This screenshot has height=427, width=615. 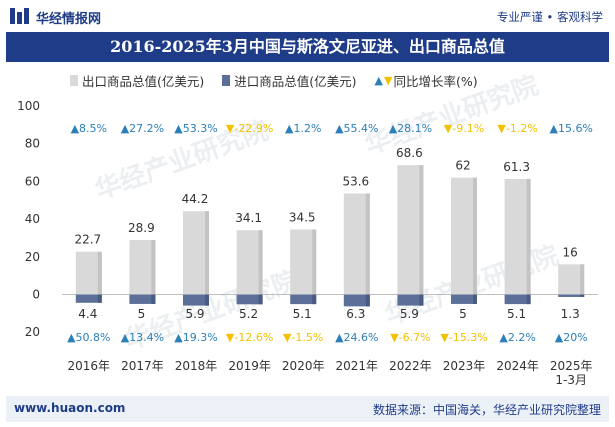 I want to click on export-value-label: 28.9, so click(x=141, y=228).